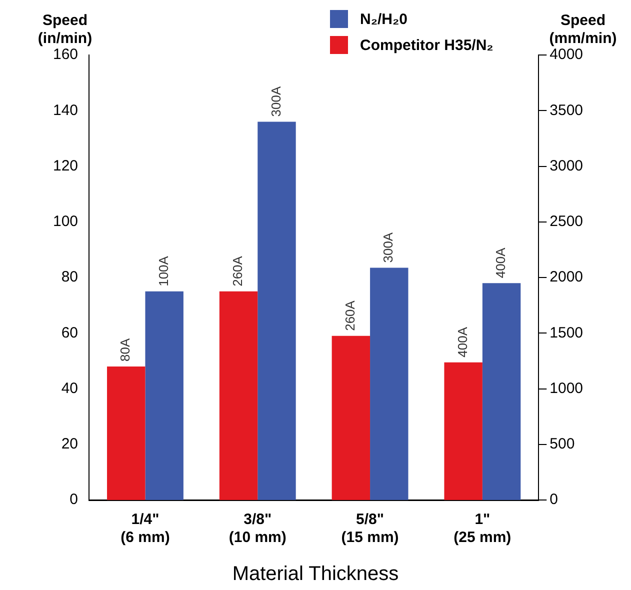  Describe the element at coordinates (163, 271) in the screenshot. I see `annotation: 100A` at that location.